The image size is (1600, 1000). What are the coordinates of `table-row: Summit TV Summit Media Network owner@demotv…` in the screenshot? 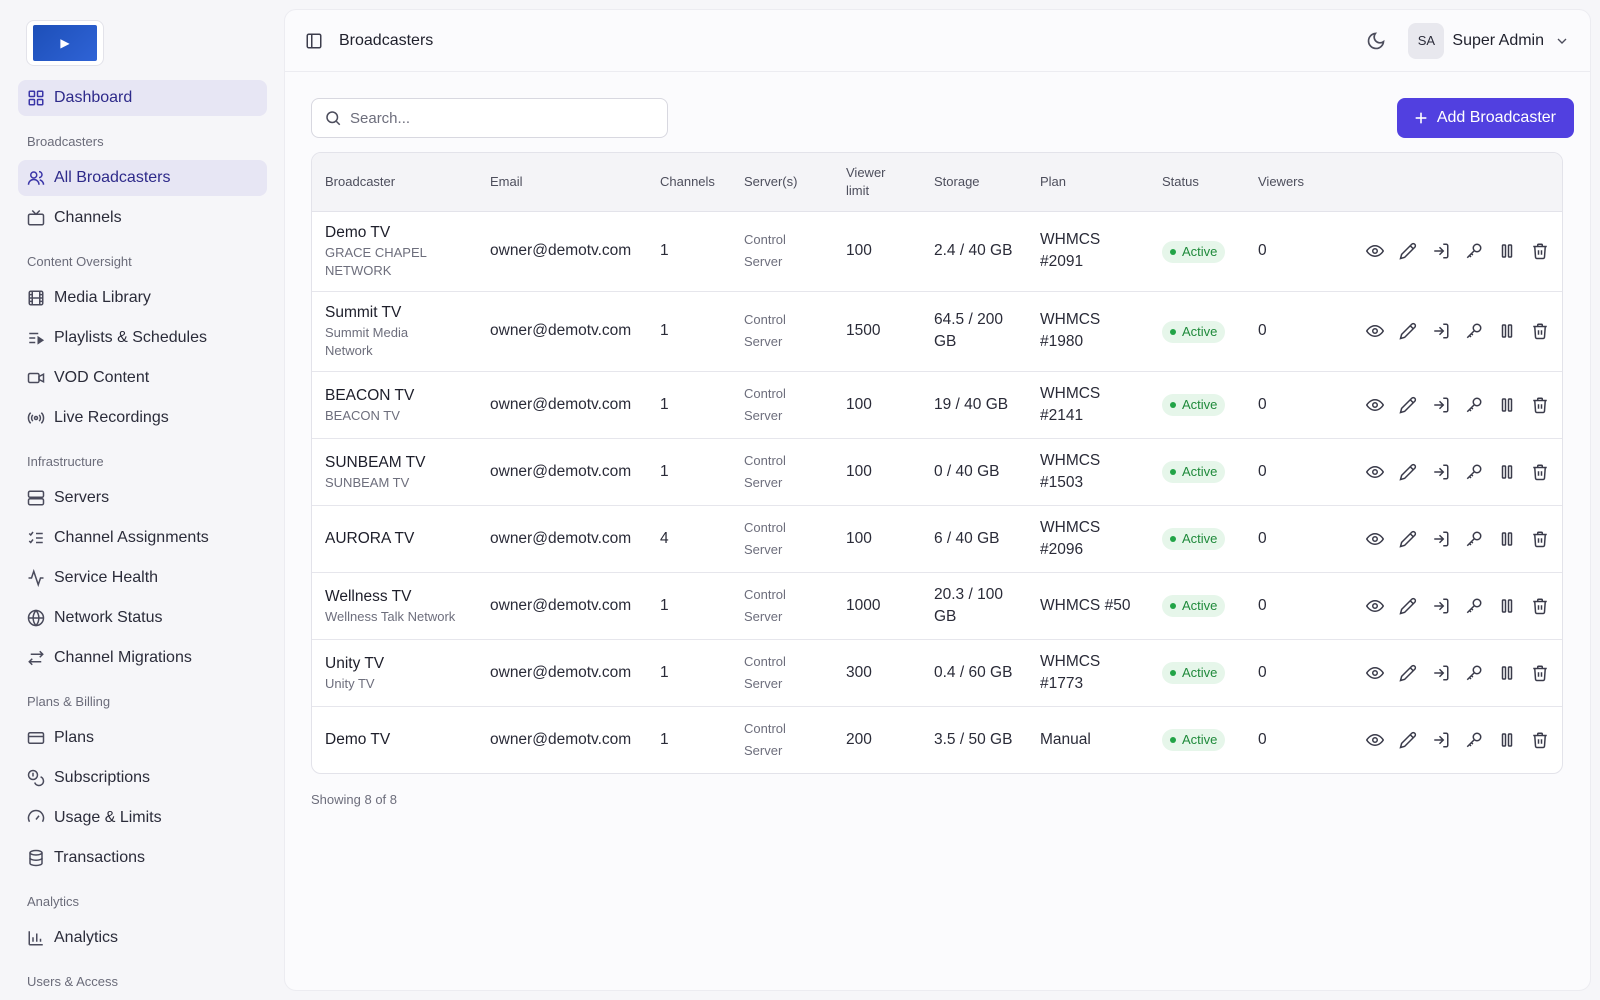 It's located at (937, 331).